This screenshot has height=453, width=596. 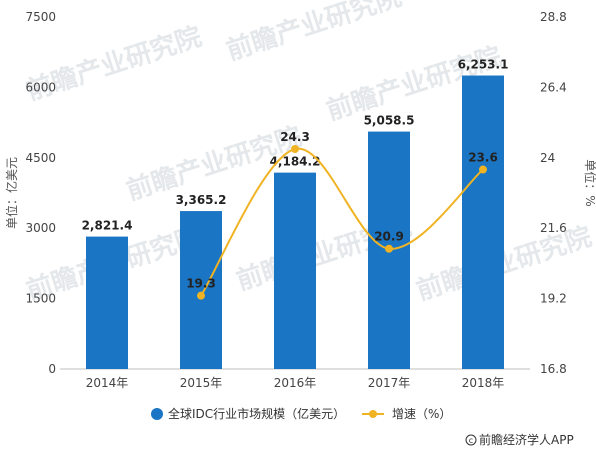 I want to click on bar-value-label: 3,365.2, so click(x=201, y=200).